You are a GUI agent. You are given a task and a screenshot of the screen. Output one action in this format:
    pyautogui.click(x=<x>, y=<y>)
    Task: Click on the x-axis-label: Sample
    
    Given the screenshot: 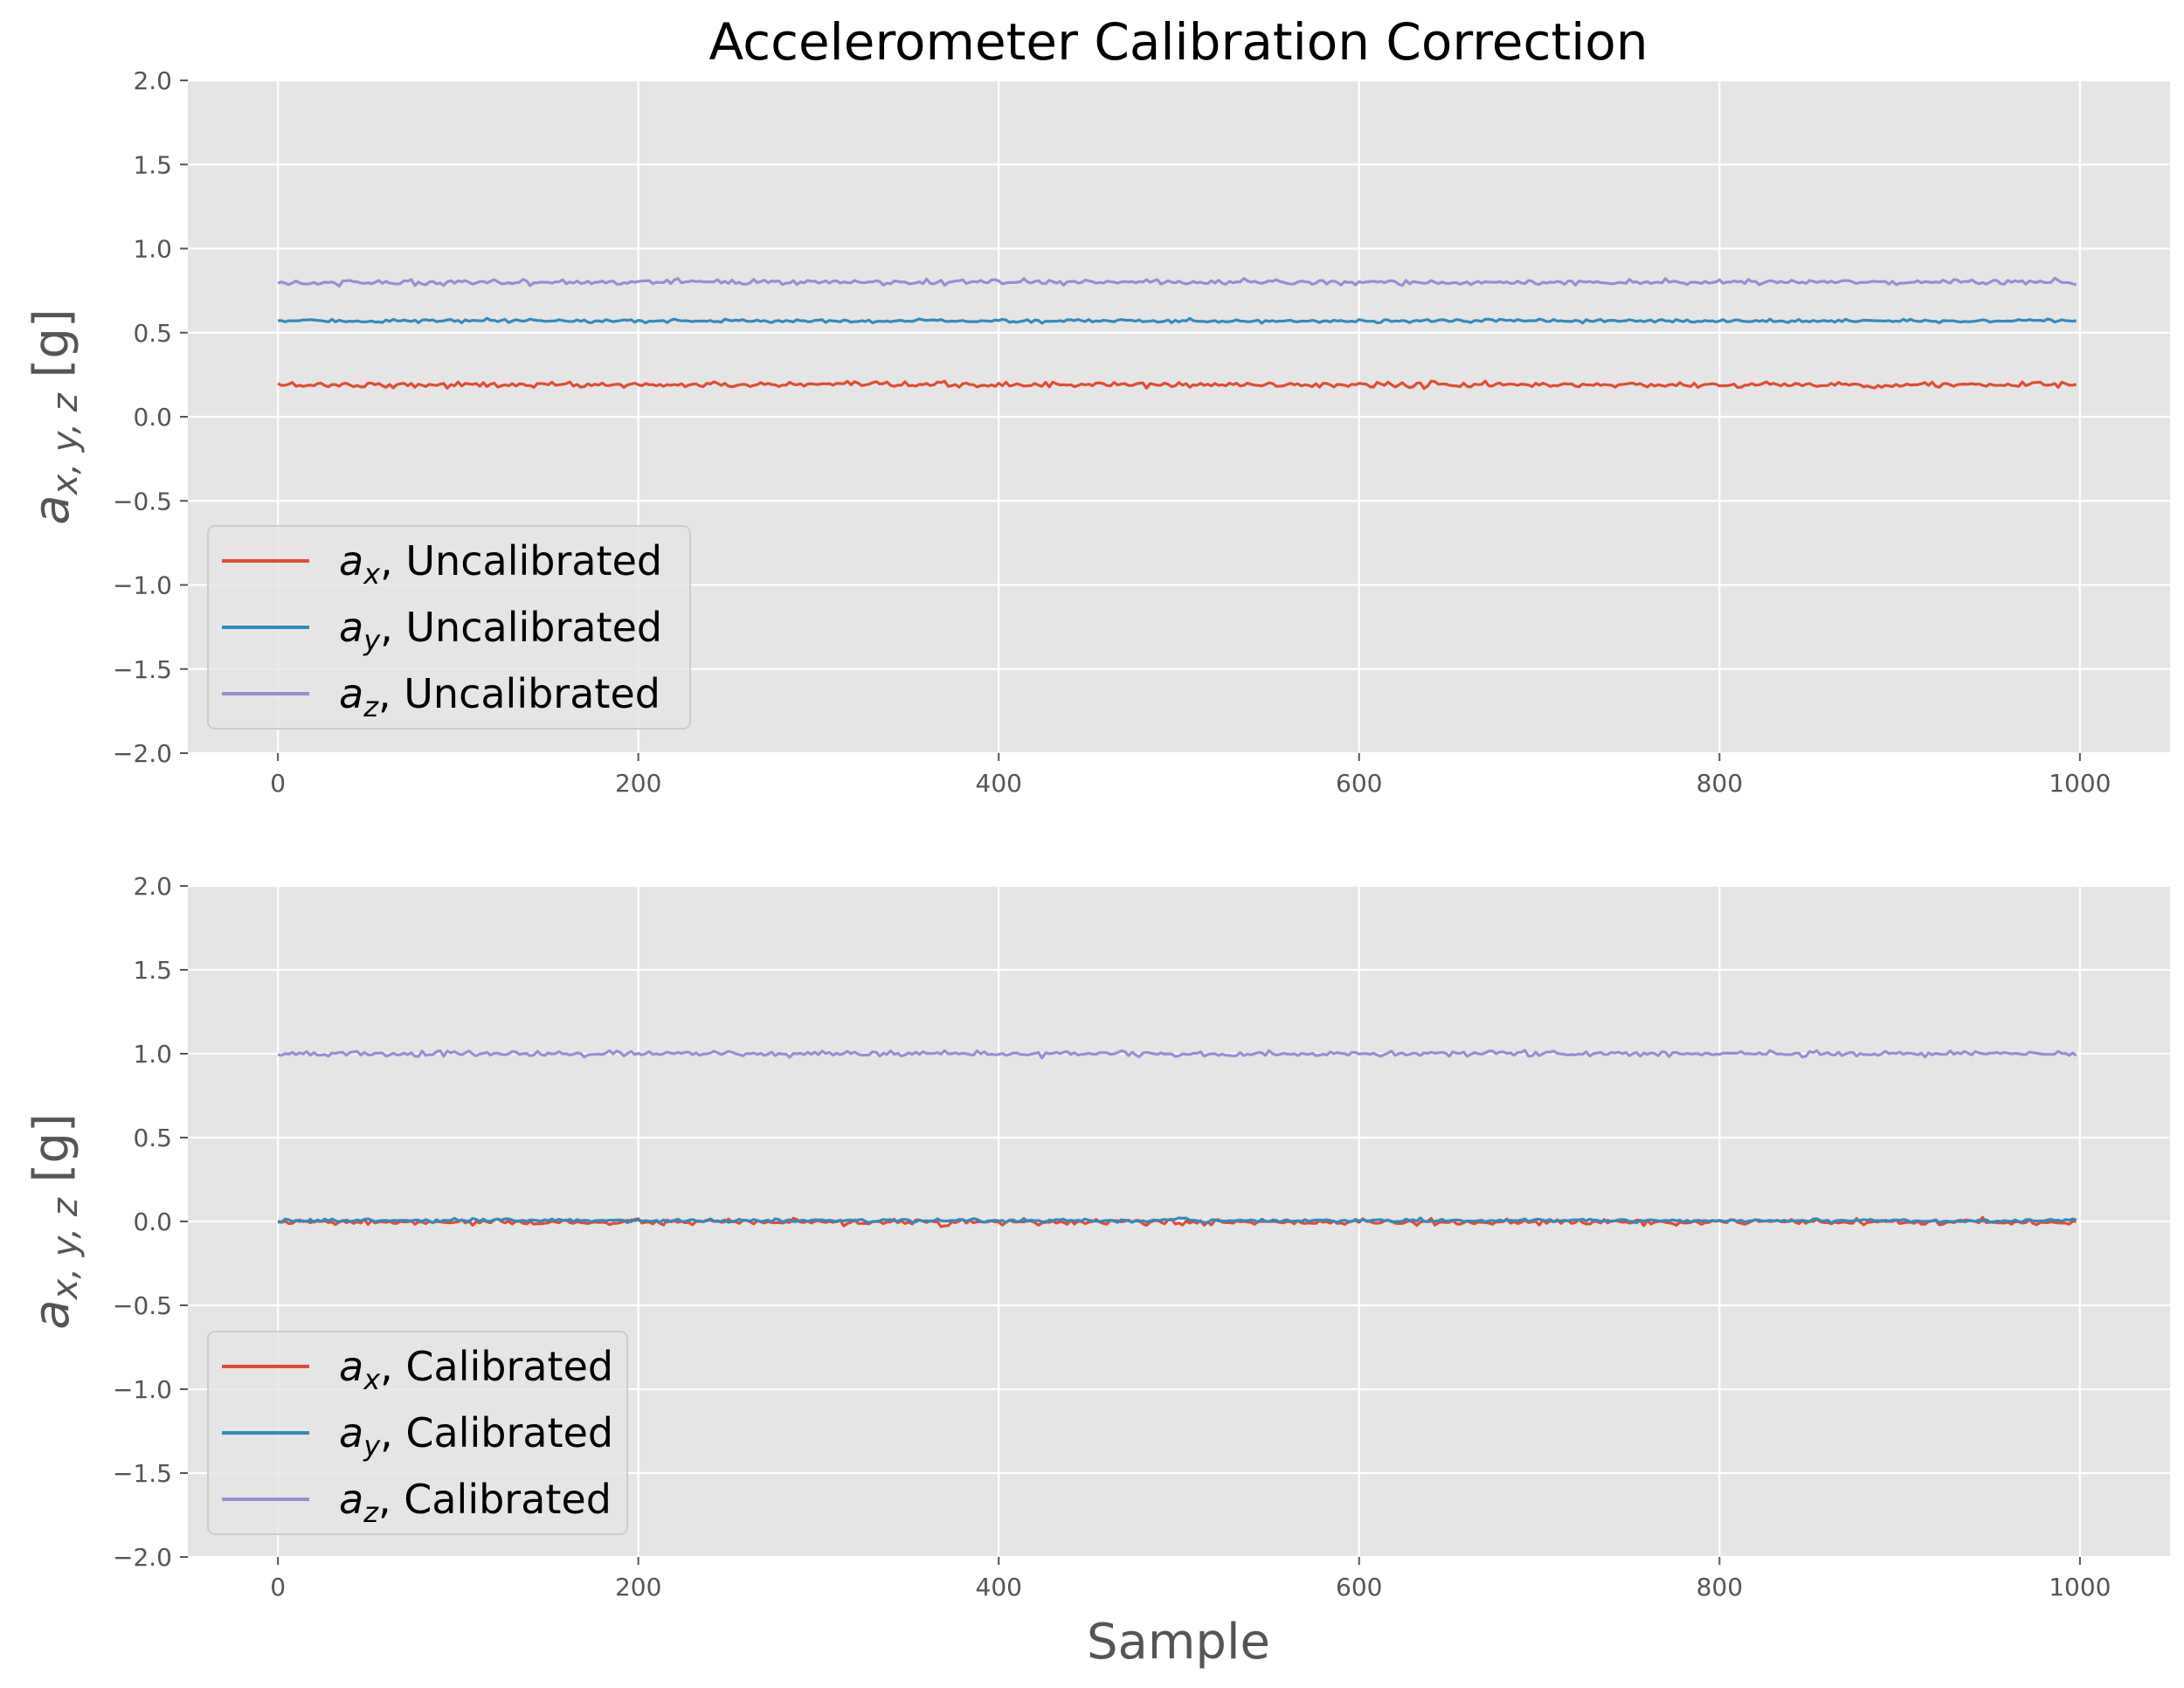 What is the action you would take?
    pyautogui.click(x=1178, y=1642)
    